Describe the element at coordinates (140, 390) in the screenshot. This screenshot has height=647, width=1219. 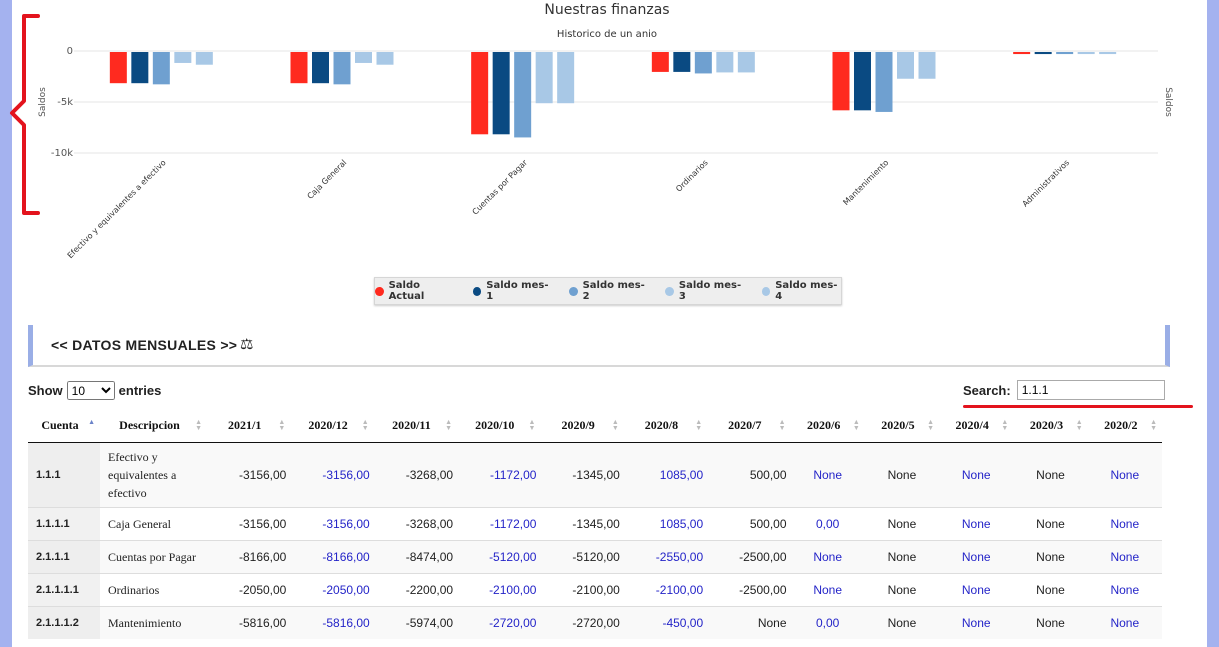
I see `entries-label: entries` at that location.